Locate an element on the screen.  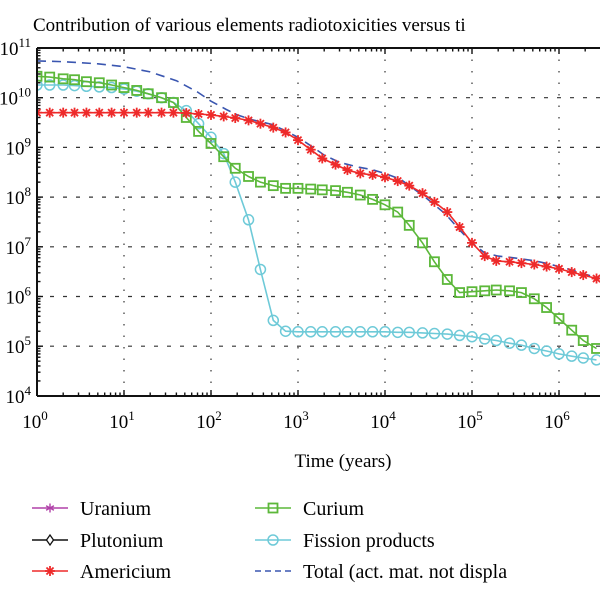
y-tick-label: 10¹¹ is located at coordinates (15, 47).